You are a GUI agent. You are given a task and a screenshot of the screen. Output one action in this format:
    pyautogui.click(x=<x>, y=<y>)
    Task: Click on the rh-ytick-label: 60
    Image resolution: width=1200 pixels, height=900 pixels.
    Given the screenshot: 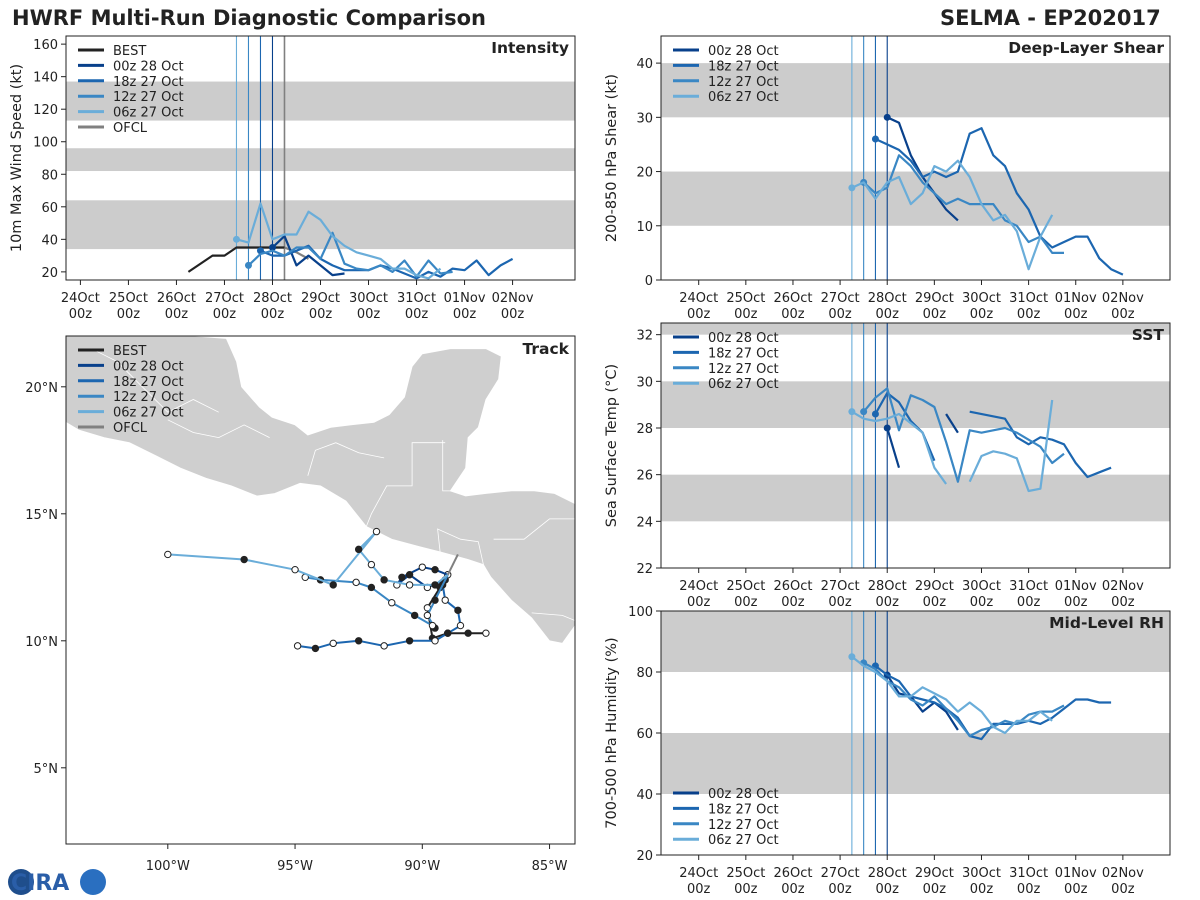 What is the action you would take?
    pyautogui.click(x=644, y=734)
    